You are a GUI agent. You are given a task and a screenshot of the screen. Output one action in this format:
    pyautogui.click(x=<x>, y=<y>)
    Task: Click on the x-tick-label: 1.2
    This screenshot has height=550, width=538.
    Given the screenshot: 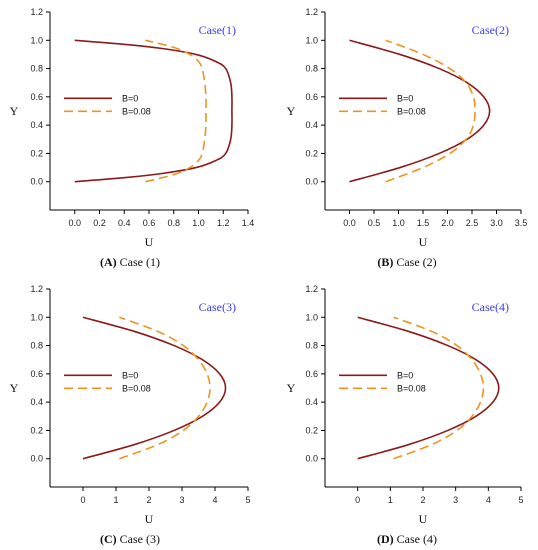 What is the action you would take?
    pyautogui.click(x=223, y=223)
    